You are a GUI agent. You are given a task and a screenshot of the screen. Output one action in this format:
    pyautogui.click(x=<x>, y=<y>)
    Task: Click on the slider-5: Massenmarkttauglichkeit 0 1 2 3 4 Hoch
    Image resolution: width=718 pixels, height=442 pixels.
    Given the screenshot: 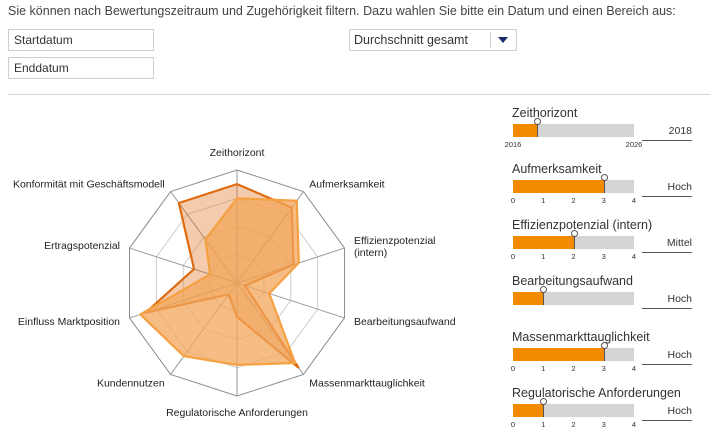 What is the action you would take?
    pyautogui.click(x=611, y=358)
    